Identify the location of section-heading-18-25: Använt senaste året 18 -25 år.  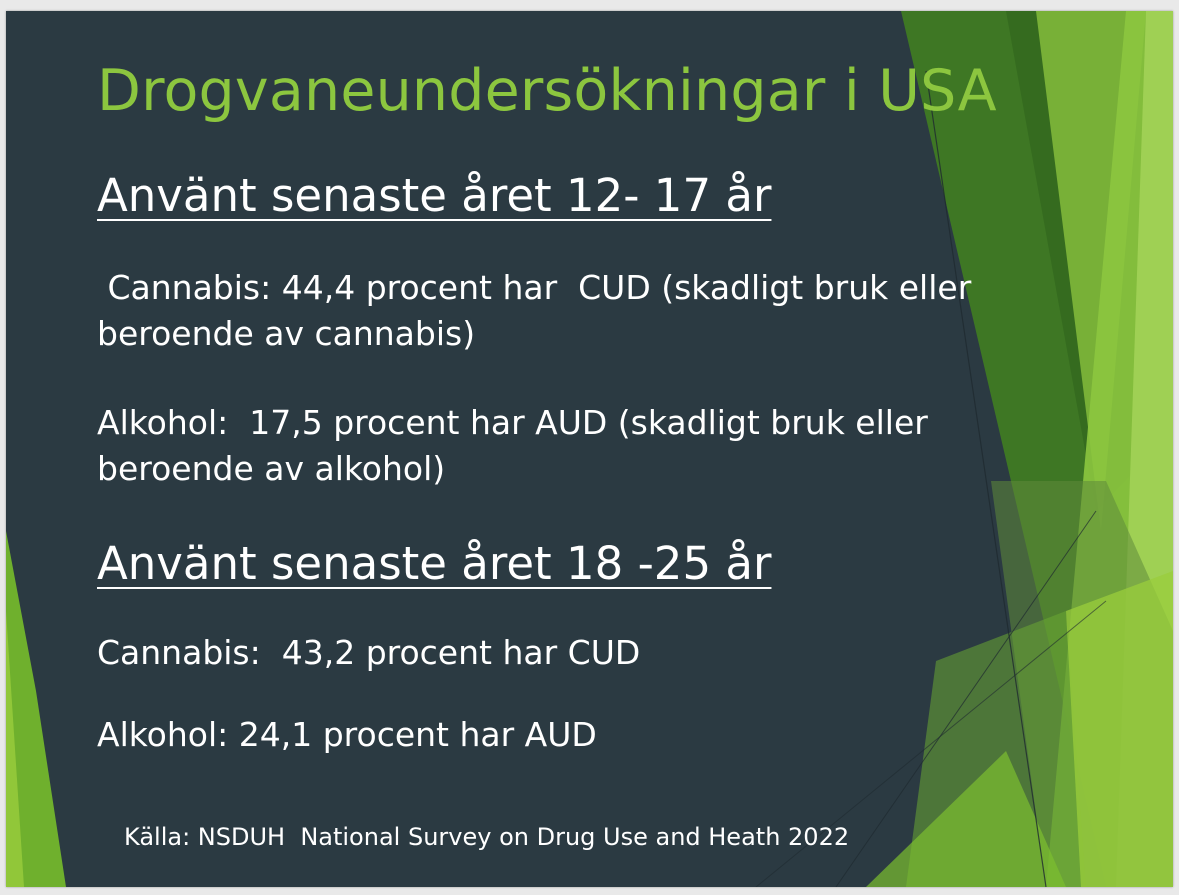
(434, 563).